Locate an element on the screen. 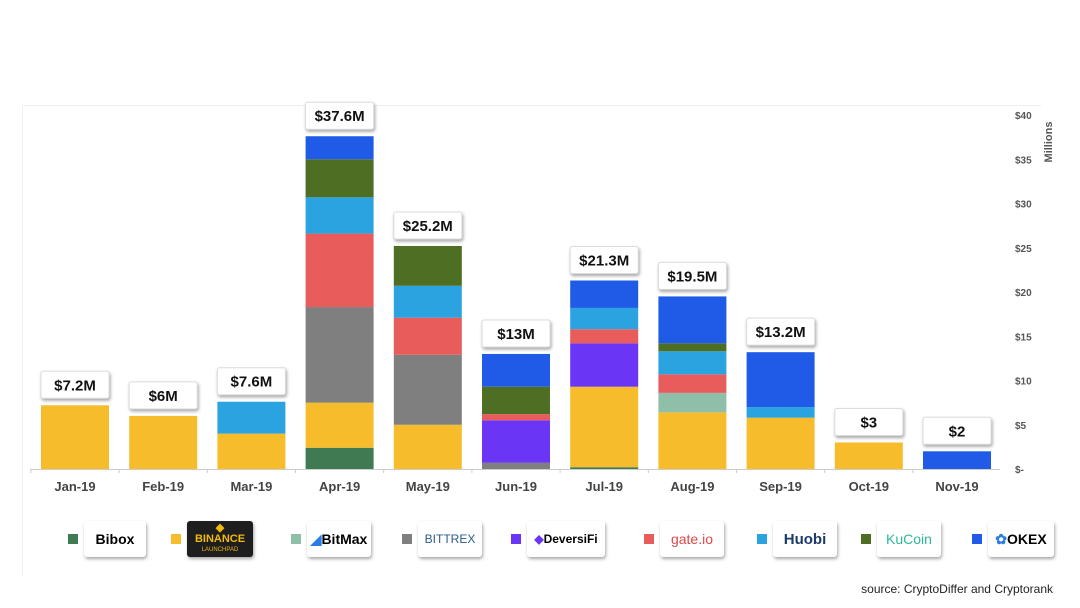  legend-sublabel: LAUNCHPAD is located at coordinates (220, 549).